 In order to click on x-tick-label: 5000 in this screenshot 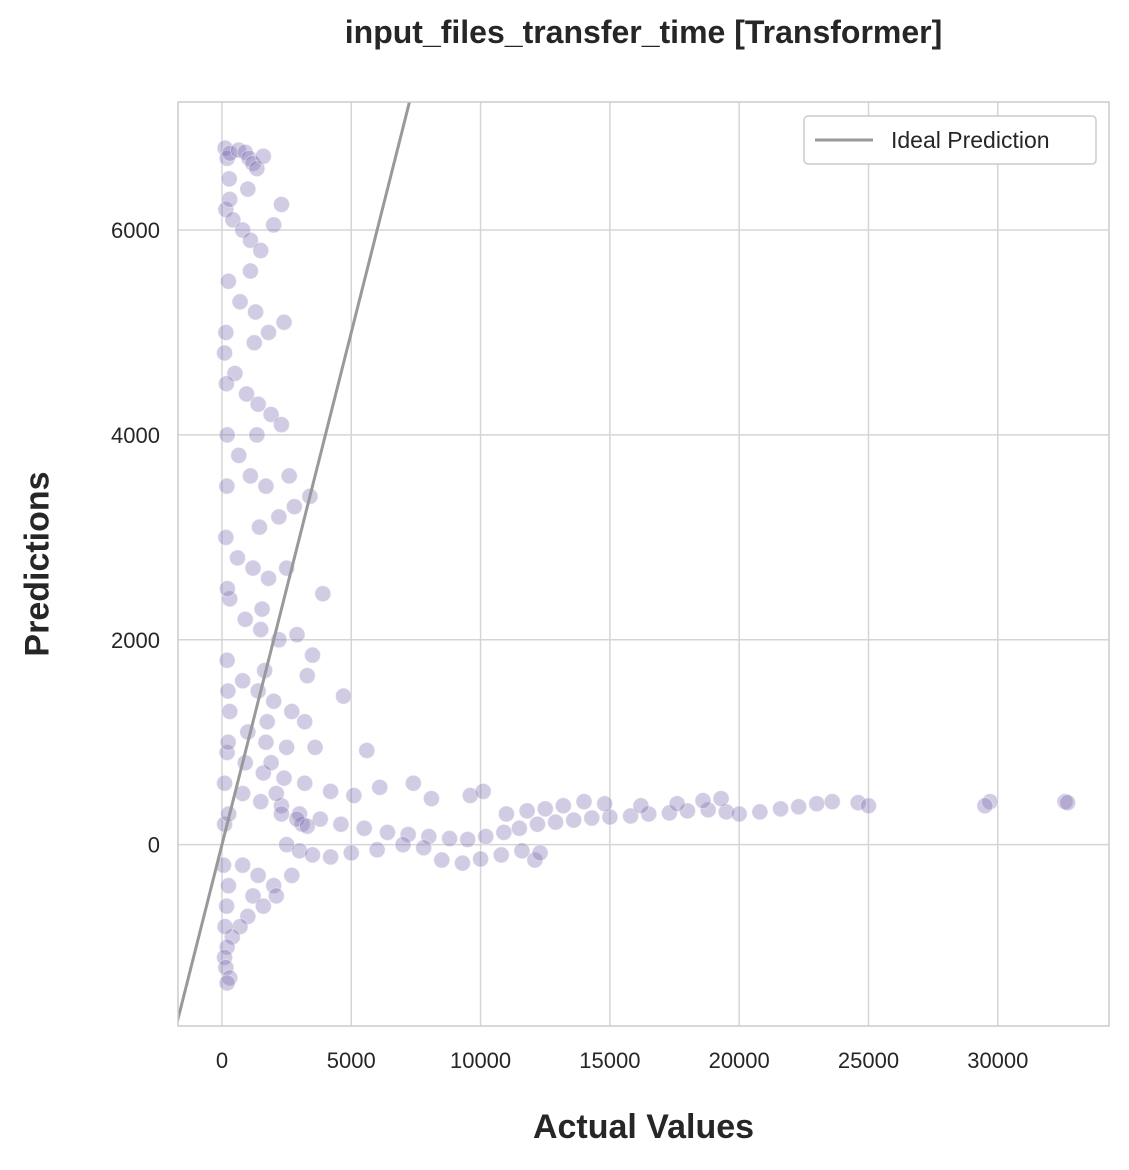, I will do `click(351, 1060)`.